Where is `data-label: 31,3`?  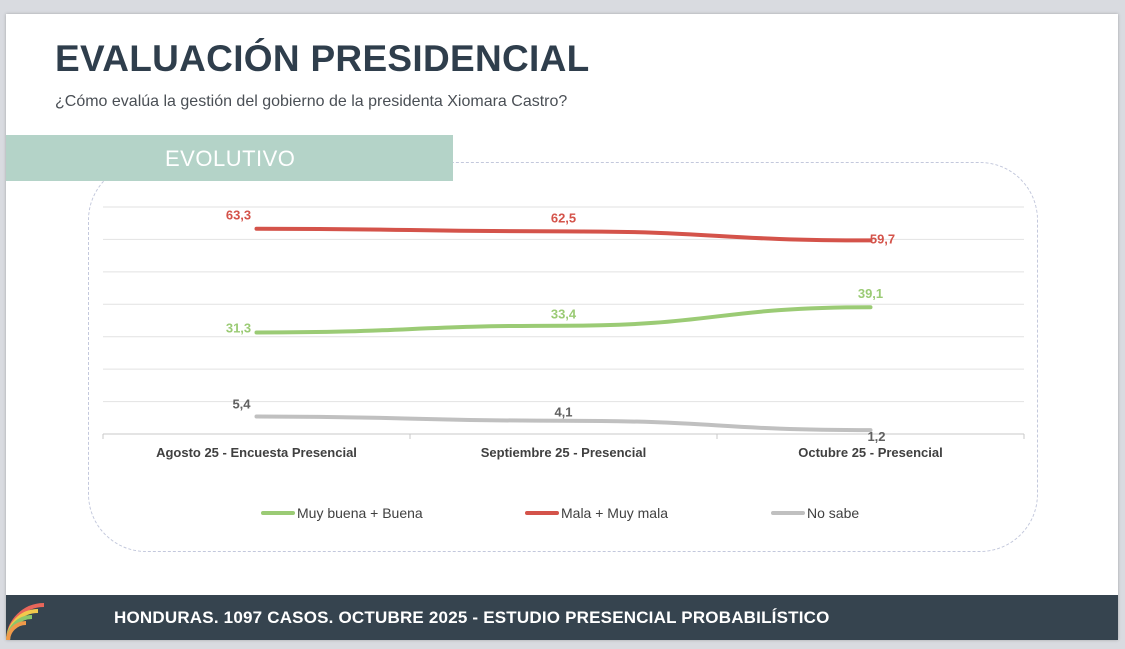 data-label: 31,3 is located at coordinates (238, 327).